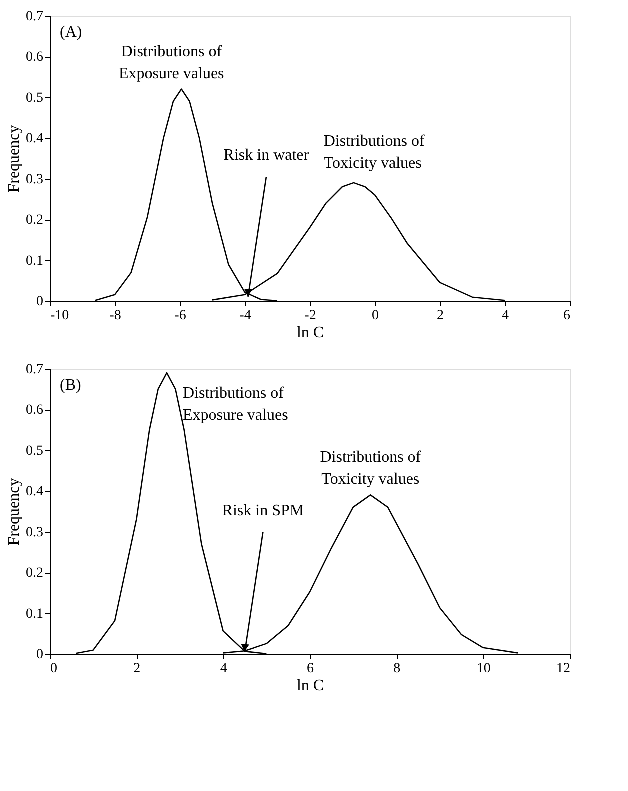 Image resolution: width=628 pixels, height=791 pixels. Describe the element at coordinates (397, 669) in the screenshot. I see `x-tick-label: 8` at that location.